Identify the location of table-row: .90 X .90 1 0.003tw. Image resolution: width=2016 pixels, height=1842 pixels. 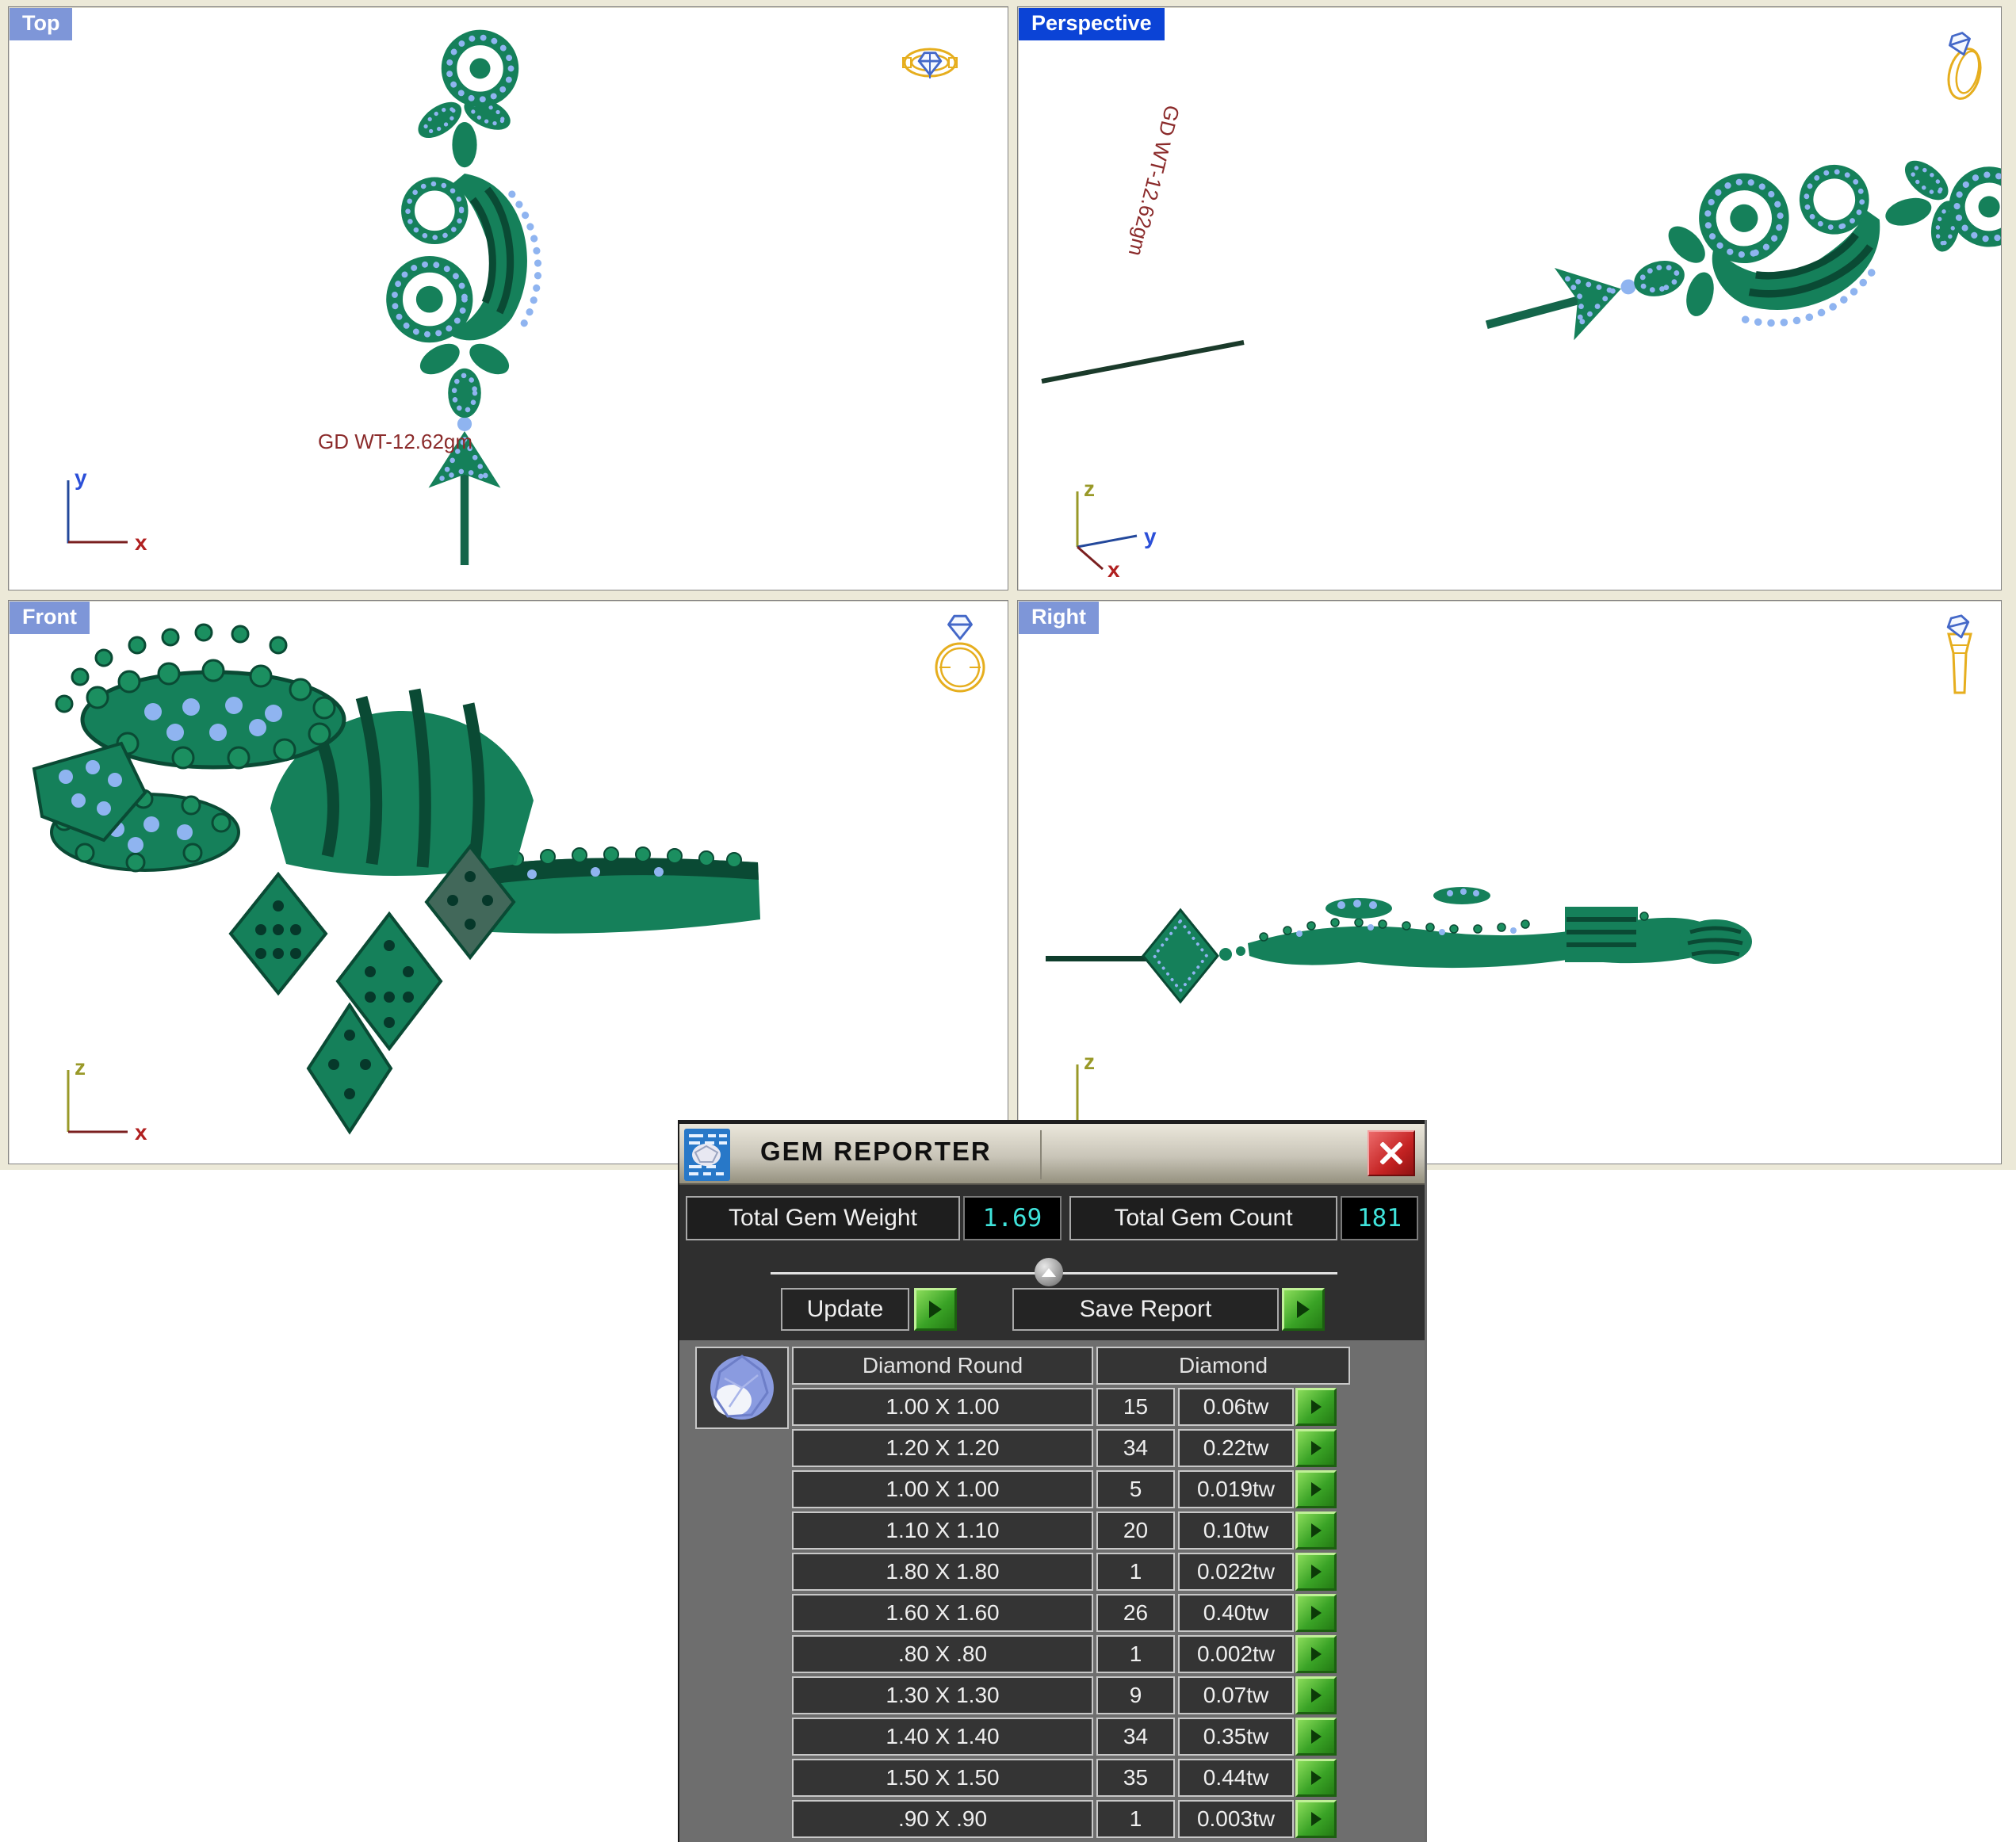
(1076, 1819).